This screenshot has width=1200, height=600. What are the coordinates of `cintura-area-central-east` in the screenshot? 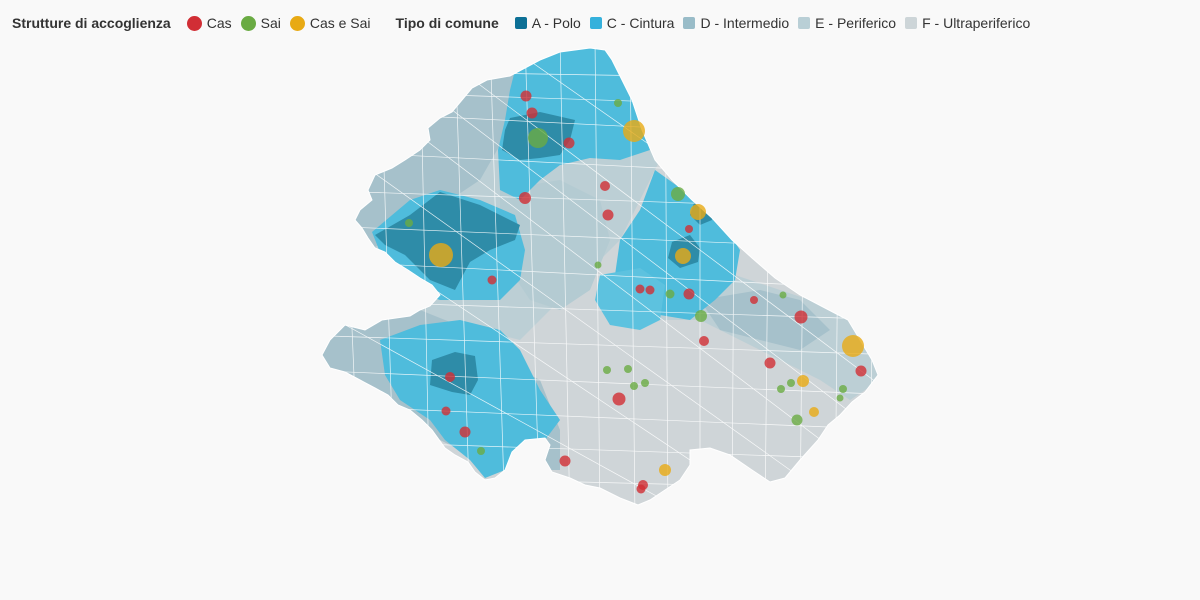 It's located at (630, 299).